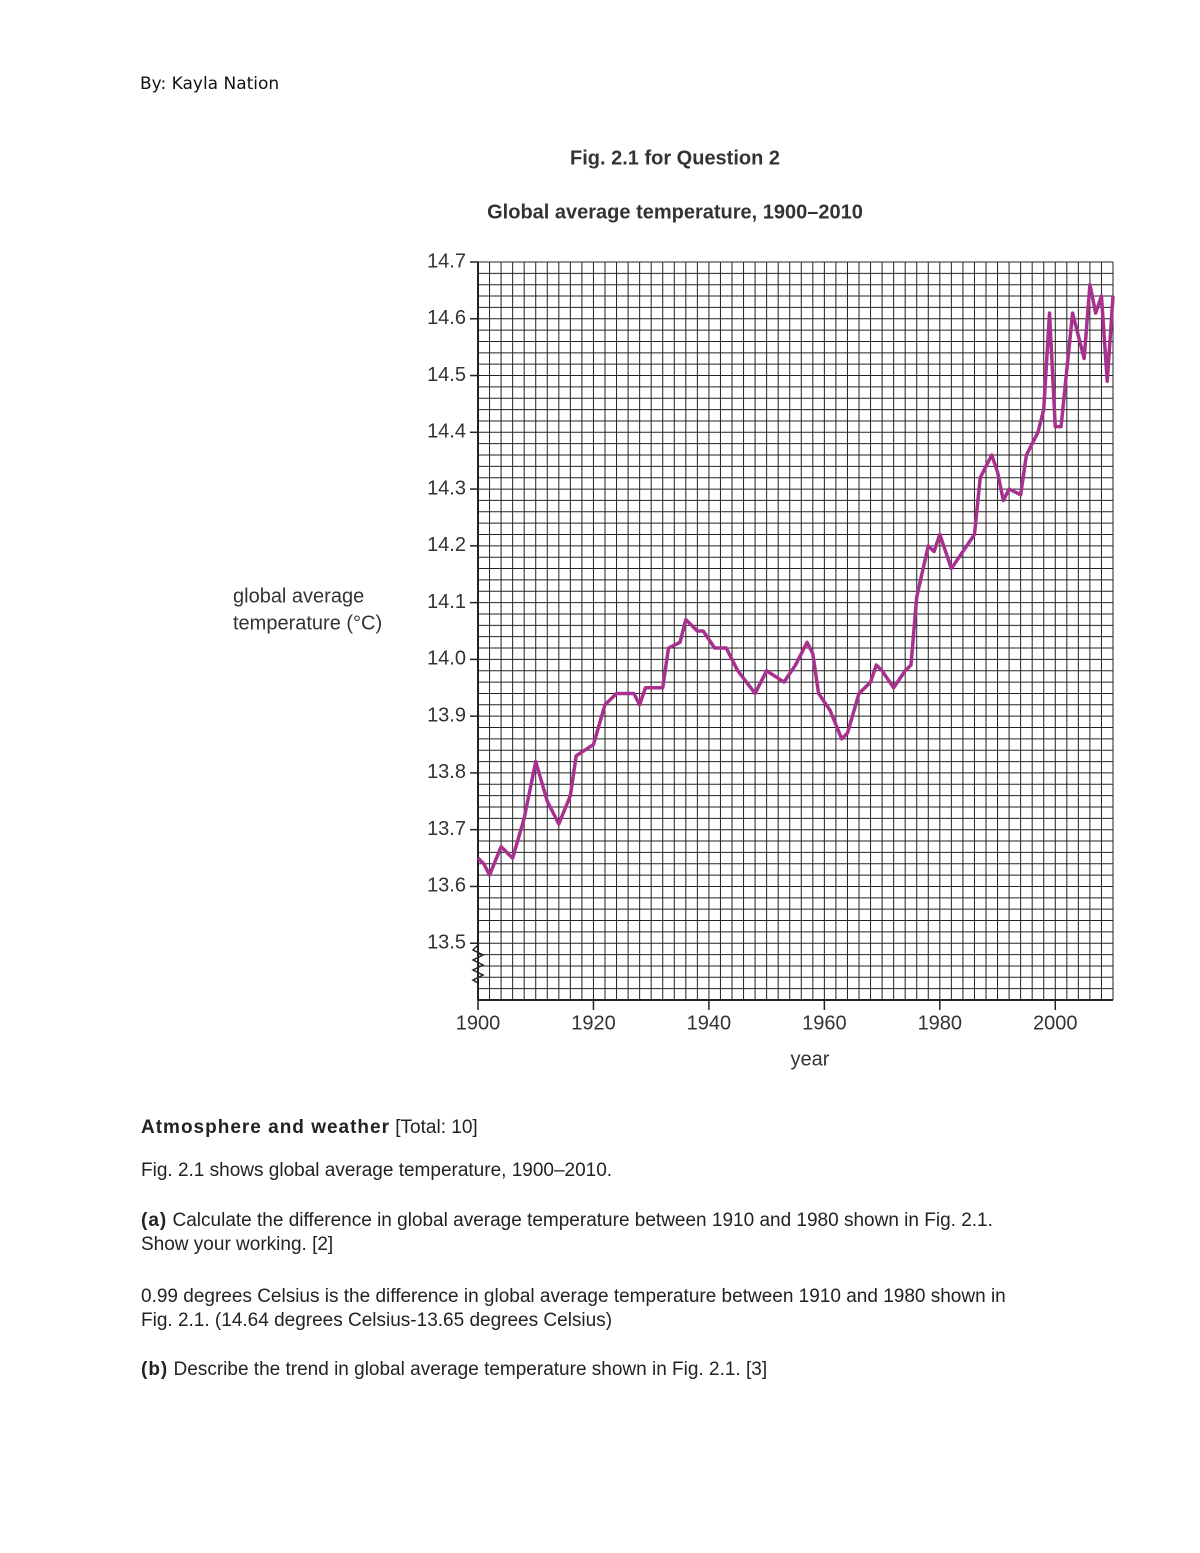 The width and height of the screenshot is (1200, 1553). I want to click on x-tick-label: 1940, so click(709, 1023).